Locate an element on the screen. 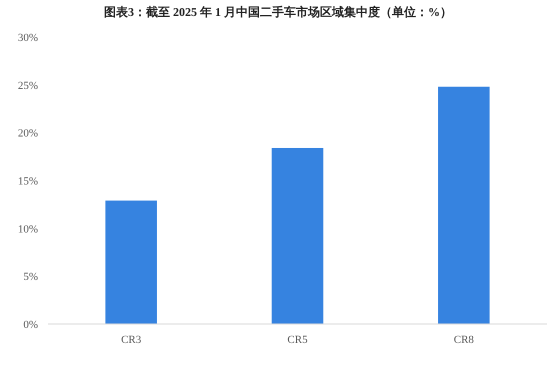 This screenshot has width=557, height=371. x-tick-label: CR5 is located at coordinates (297, 340).